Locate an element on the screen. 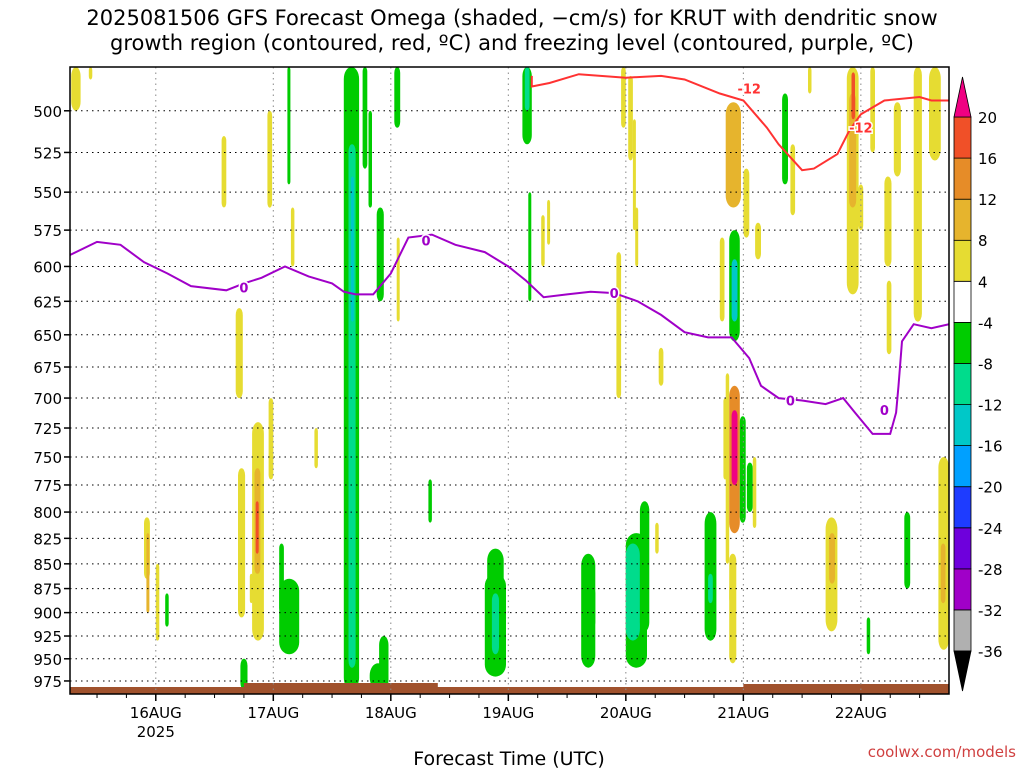 This screenshot has height=768, width=1024. colorbar-tick-label: -12 is located at coordinates (990, 406).